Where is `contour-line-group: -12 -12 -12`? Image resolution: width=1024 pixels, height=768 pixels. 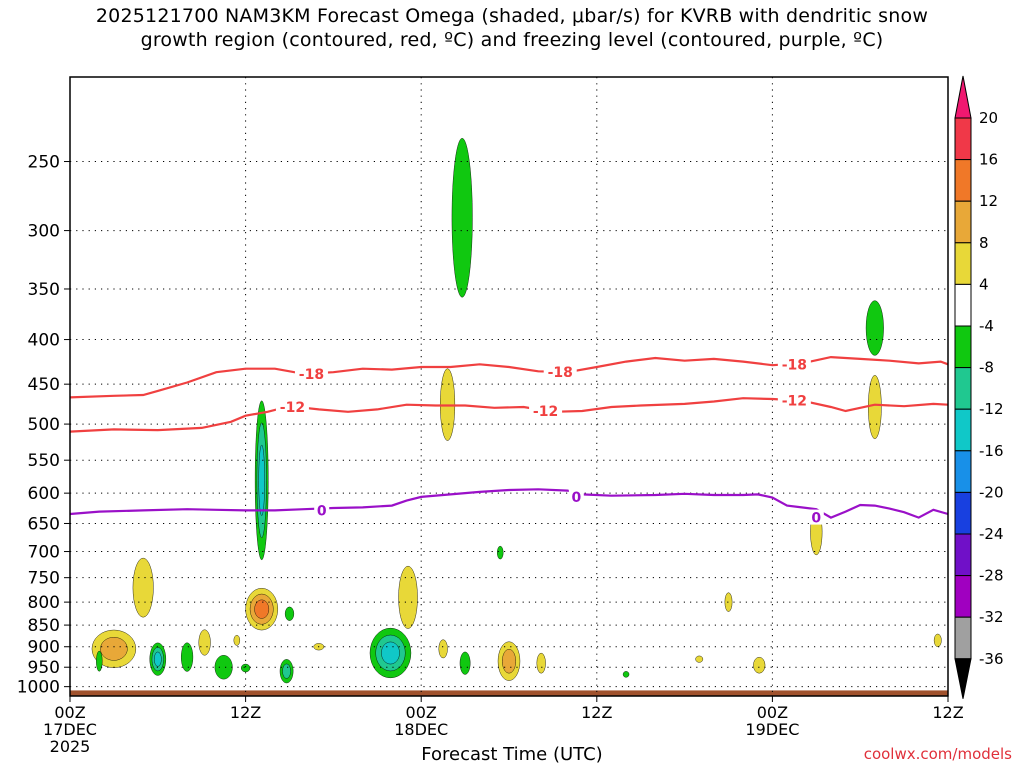 contour-line-group: -12 -12 -12 is located at coordinates (509, 412).